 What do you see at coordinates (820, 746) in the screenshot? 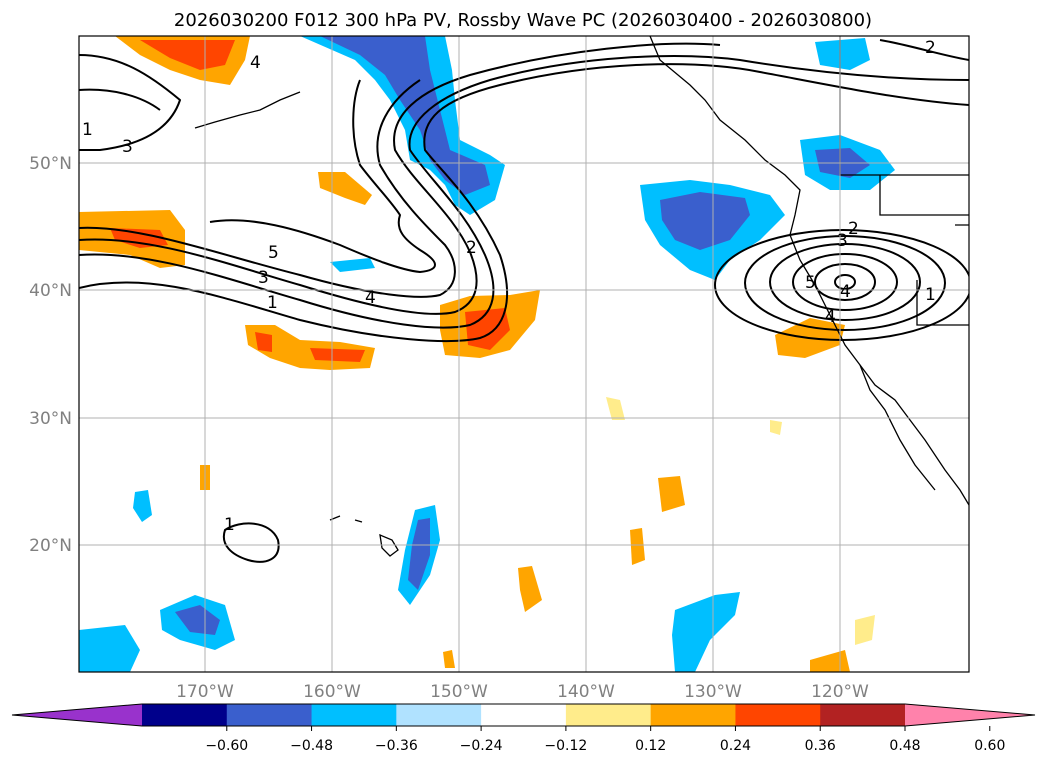
I see `colorbar-tick-label: 0.36` at bounding box center [820, 746].